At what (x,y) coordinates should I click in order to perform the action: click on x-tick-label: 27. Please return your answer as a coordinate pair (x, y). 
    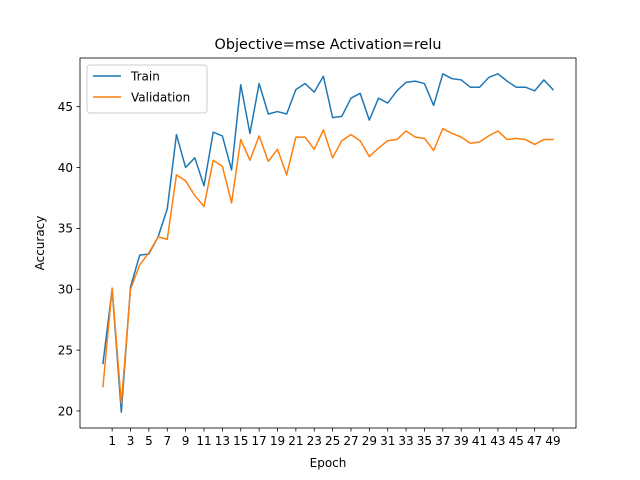
    Looking at the image, I should click on (350, 441).